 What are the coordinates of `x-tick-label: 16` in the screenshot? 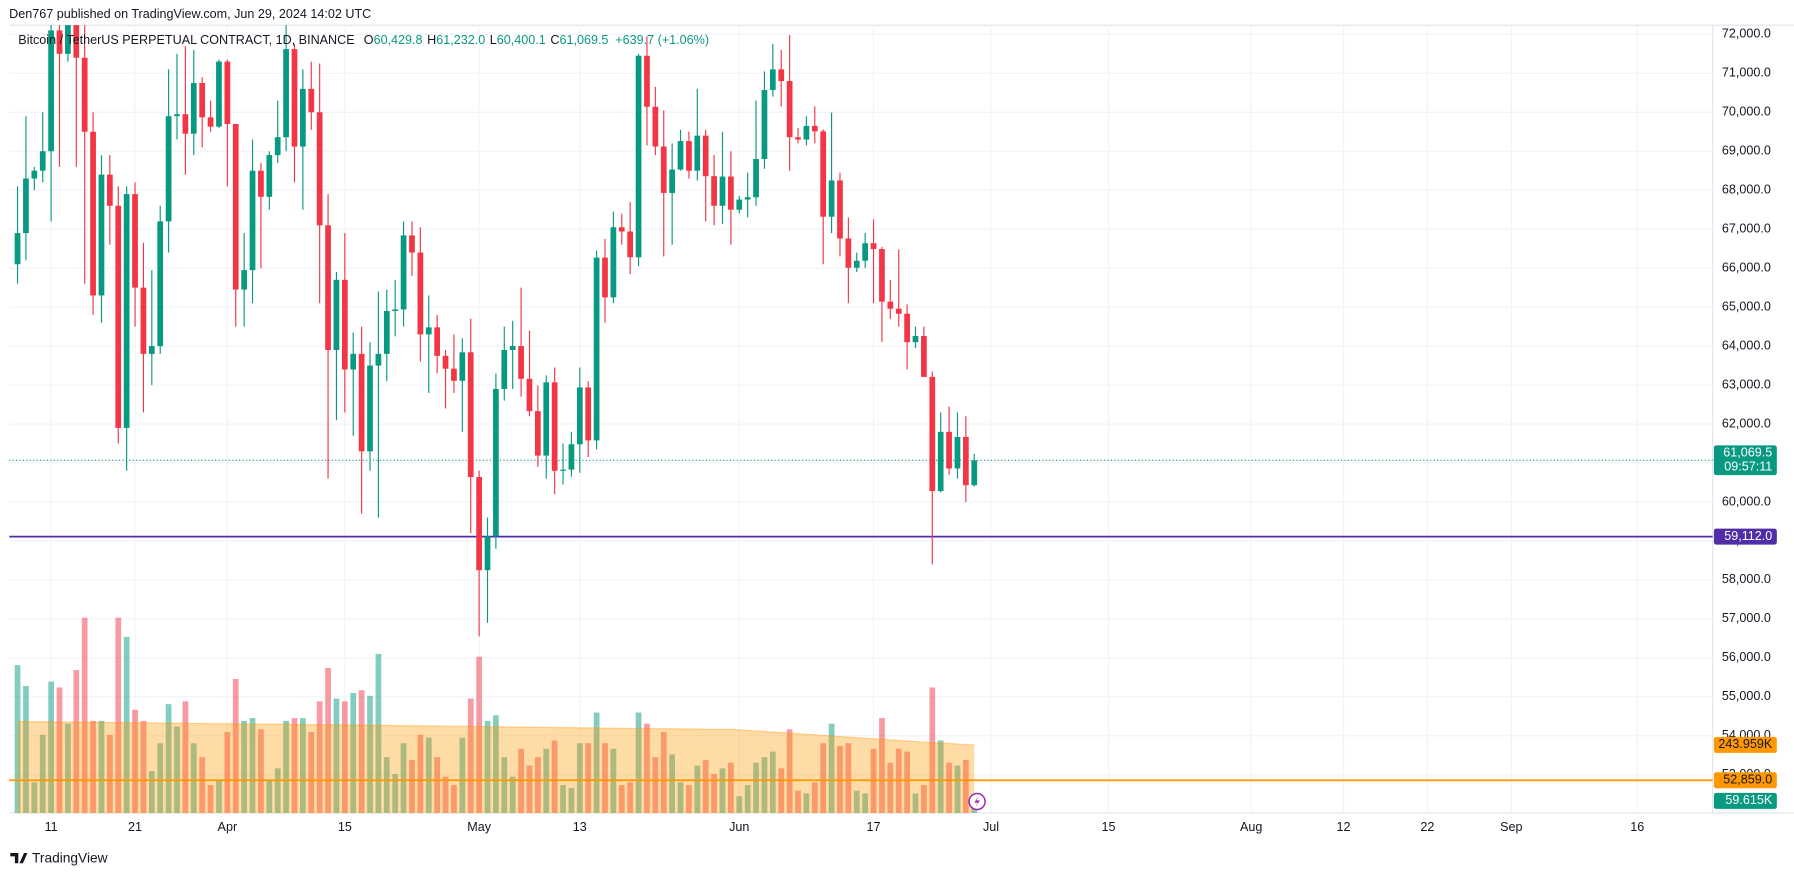 It's located at (1637, 827).